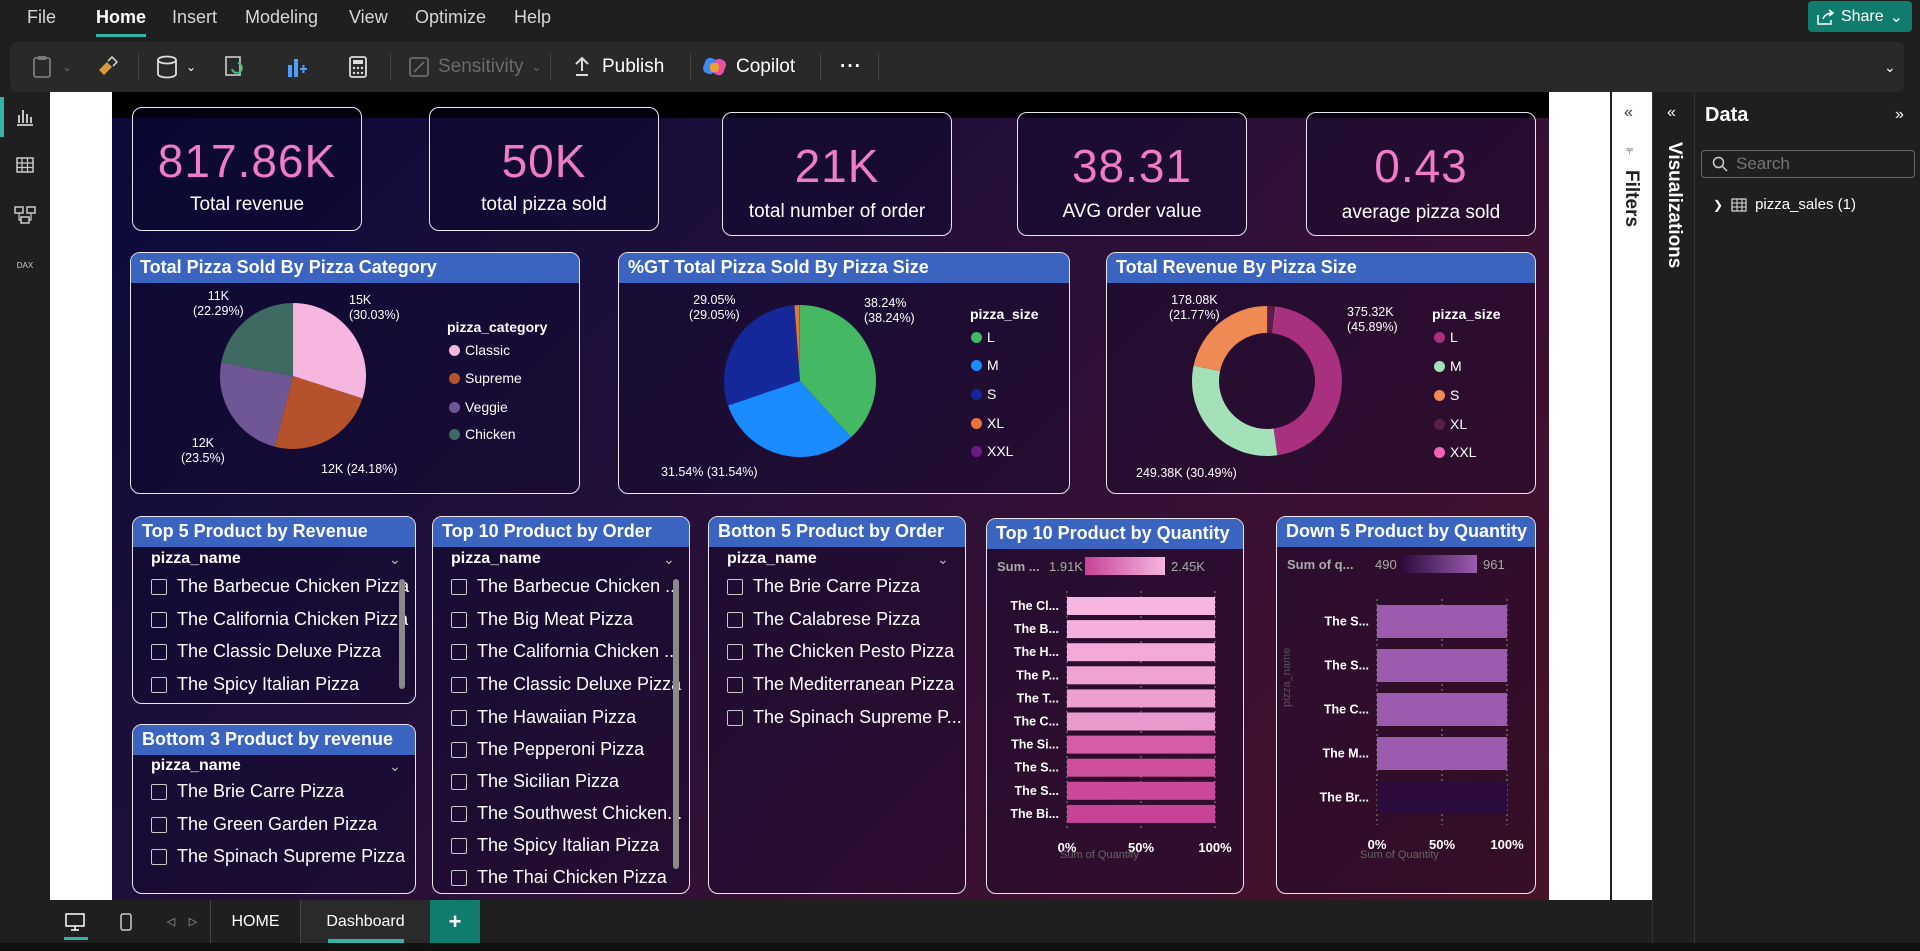 The height and width of the screenshot is (951, 1920). What do you see at coordinates (318, 412) in the screenshot?
I see `pie-slice-supreme` at bounding box center [318, 412].